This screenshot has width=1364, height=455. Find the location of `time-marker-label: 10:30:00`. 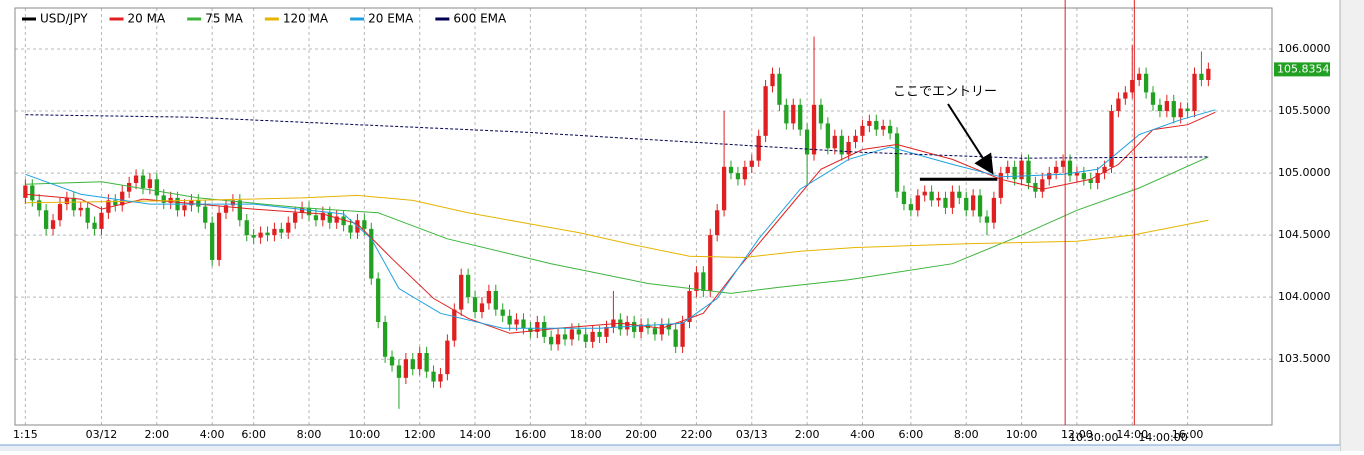

time-marker-label: 10:30:00 is located at coordinates (1093, 437).